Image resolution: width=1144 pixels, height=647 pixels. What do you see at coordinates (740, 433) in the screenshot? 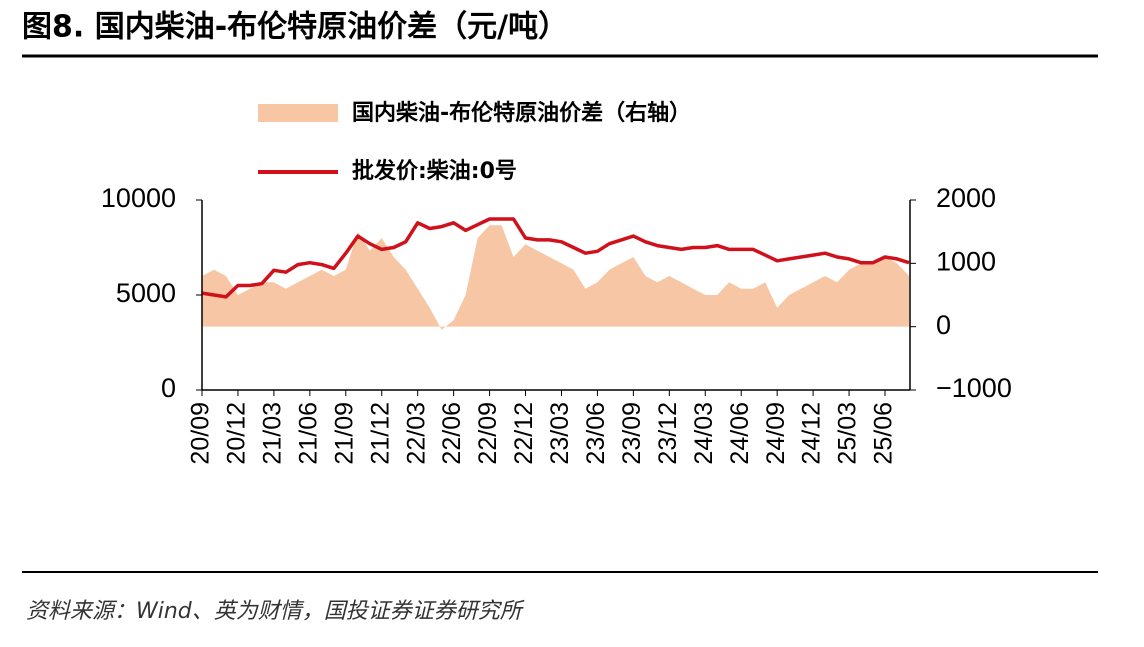
I see `x-tick-label: 24/06` at bounding box center [740, 433].